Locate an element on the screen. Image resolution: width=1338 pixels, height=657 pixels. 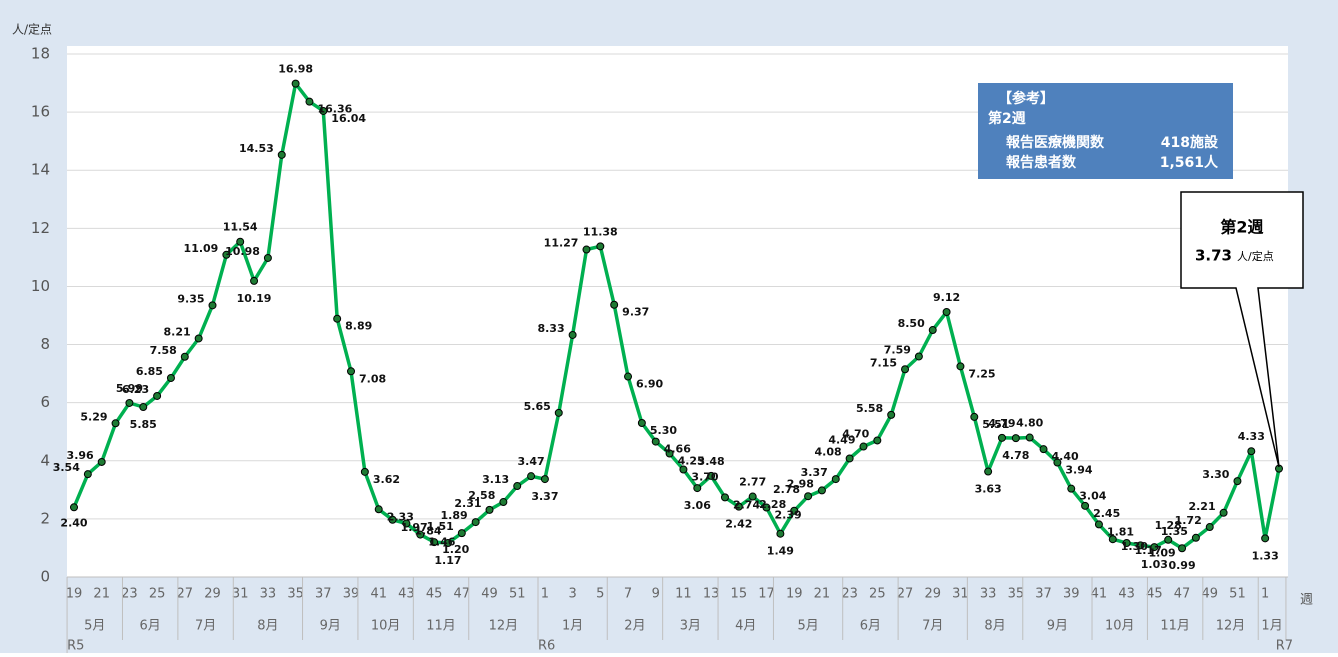
data-label: 1.17 is located at coordinates (447, 560).